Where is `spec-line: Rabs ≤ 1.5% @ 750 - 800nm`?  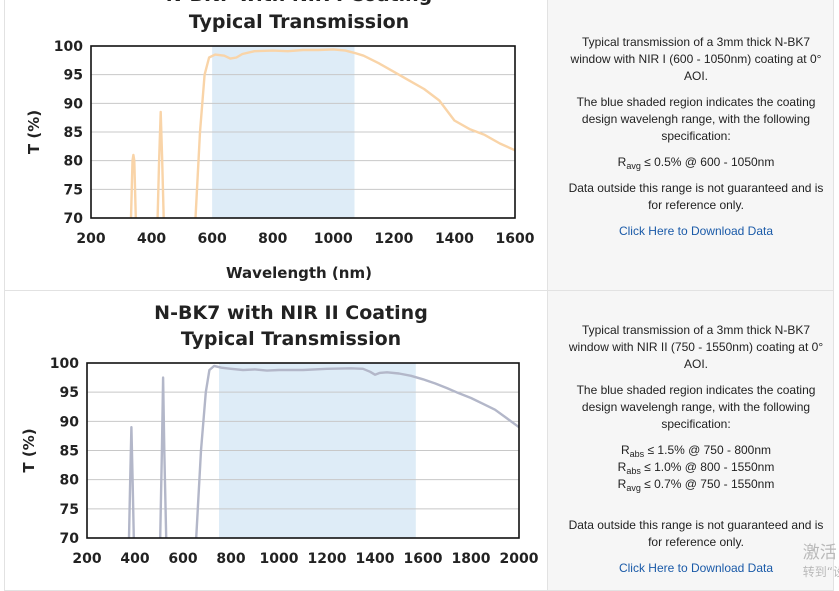
spec-line: Rabs ≤ 1.5% @ 750 - 800nm is located at coordinates (696, 450).